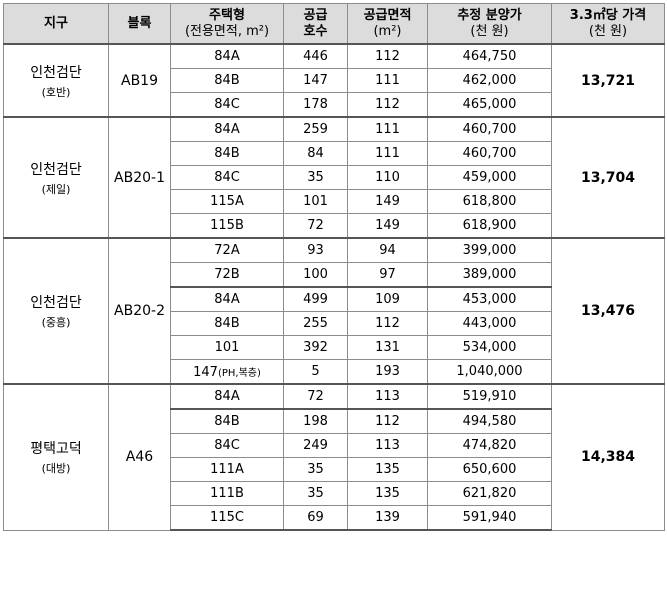 Image resolution: width=667 pixels, height=597 pixels. I want to click on header-type: 주택형 (전용면적, m²), so click(227, 24).